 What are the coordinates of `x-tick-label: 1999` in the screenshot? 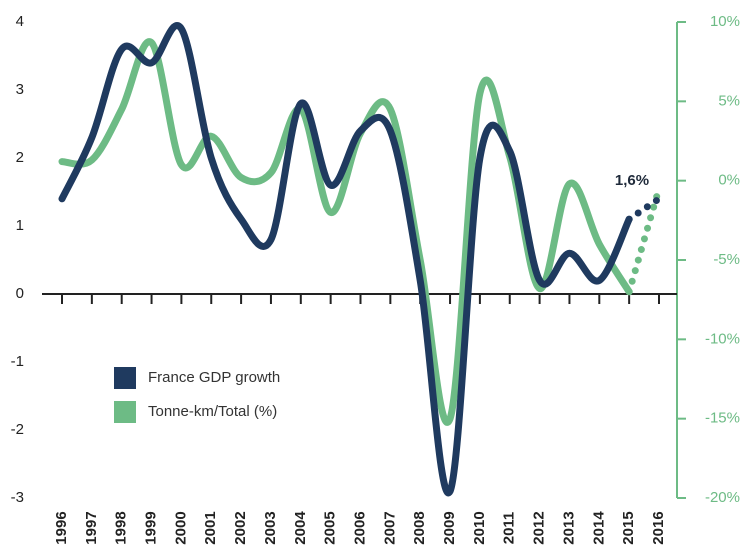 It's located at (151, 527).